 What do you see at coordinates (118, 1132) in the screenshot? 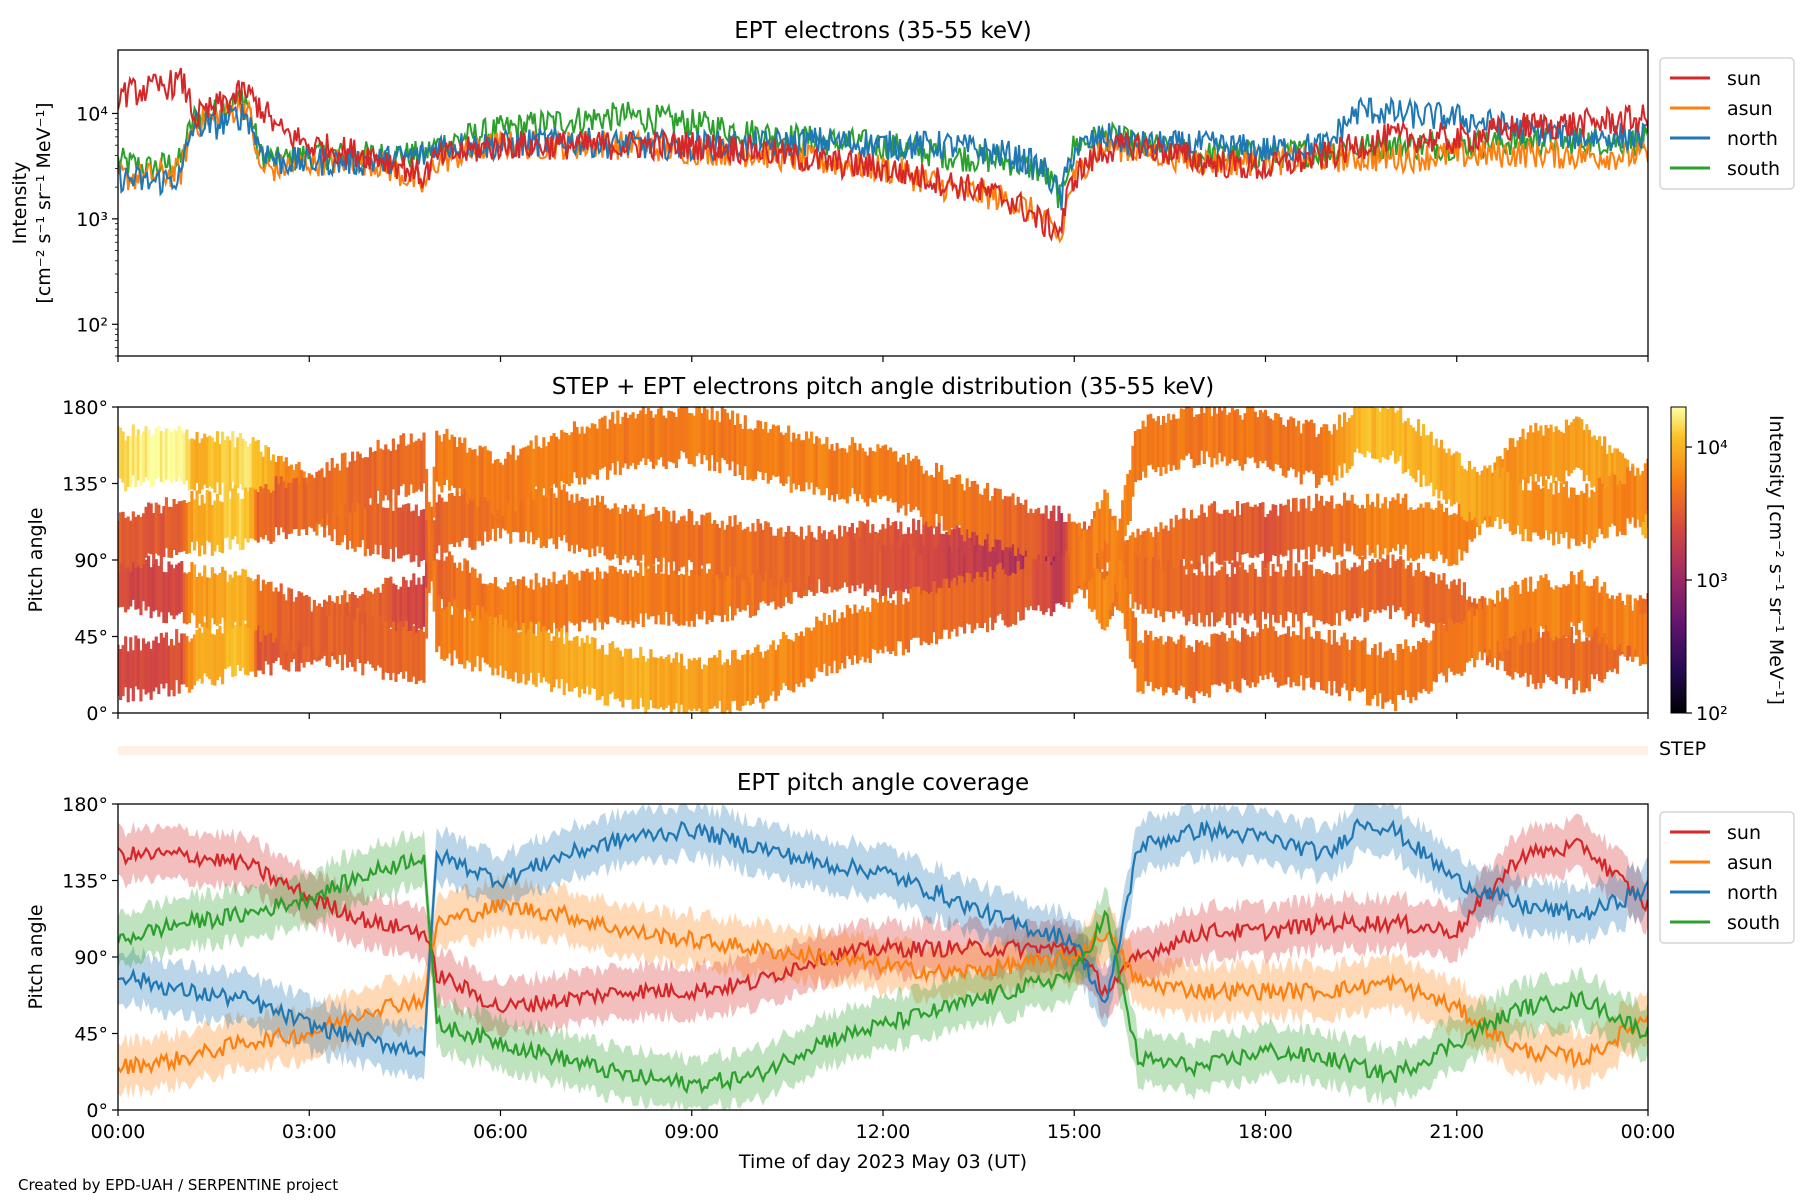
I see `x-tick-label: 00:00` at bounding box center [118, 1132].